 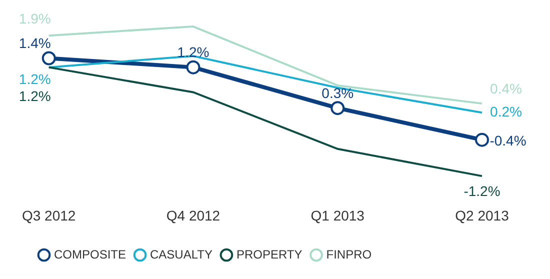 What do you see at coordinates (337, 215) in the screenshot?
I see `x-tick-label: Q1 2013` at bounding box center [337, 215].